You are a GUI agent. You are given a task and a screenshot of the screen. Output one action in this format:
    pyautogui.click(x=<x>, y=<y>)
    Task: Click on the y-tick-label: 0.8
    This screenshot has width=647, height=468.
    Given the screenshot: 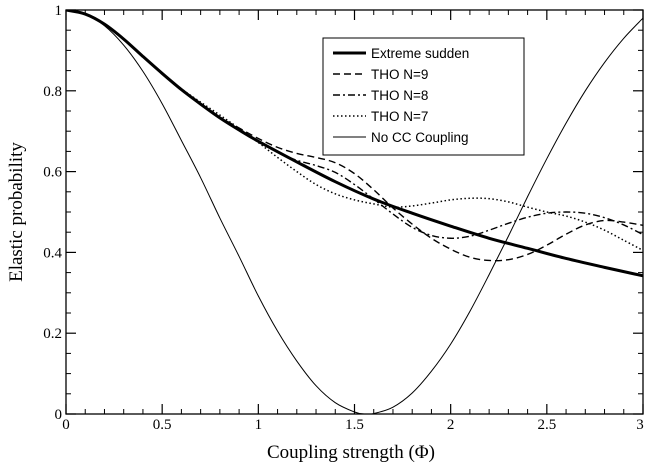 What is the action you would take?
    pyautogui.click(x=52, y=92)
    